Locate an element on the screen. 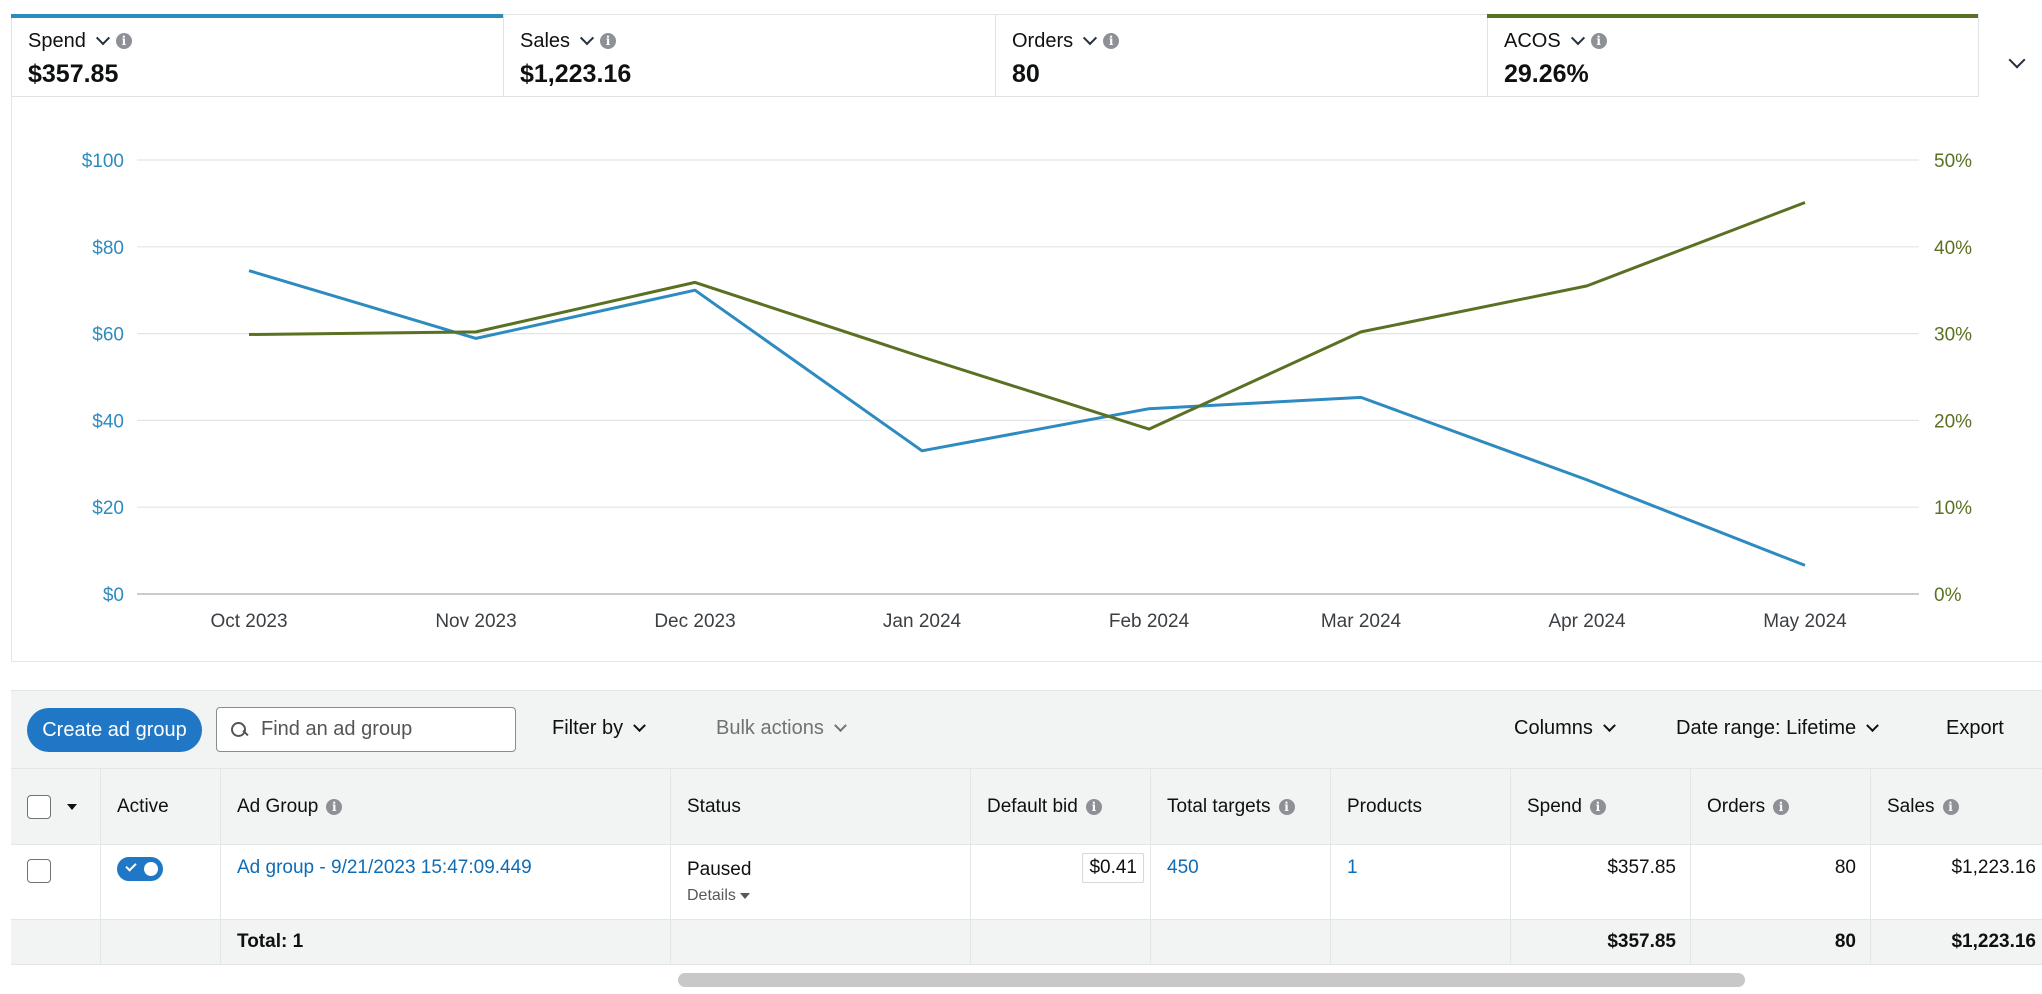 This screenshot has width=2042, height=994. date-range-dropdown: Date range: Lifetime is located at coordinates (1777, 728).